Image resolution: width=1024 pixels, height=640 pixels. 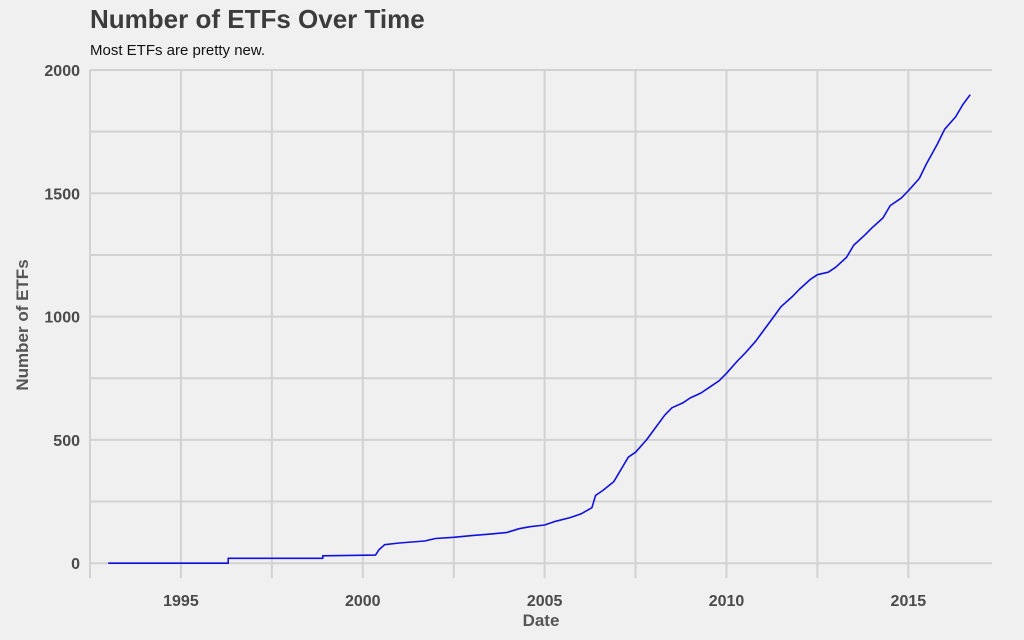 What do you see at coordinates (909, 601) in the screenshot?
I see `x-tick-label: 2015` at bounding box center [909, 601].